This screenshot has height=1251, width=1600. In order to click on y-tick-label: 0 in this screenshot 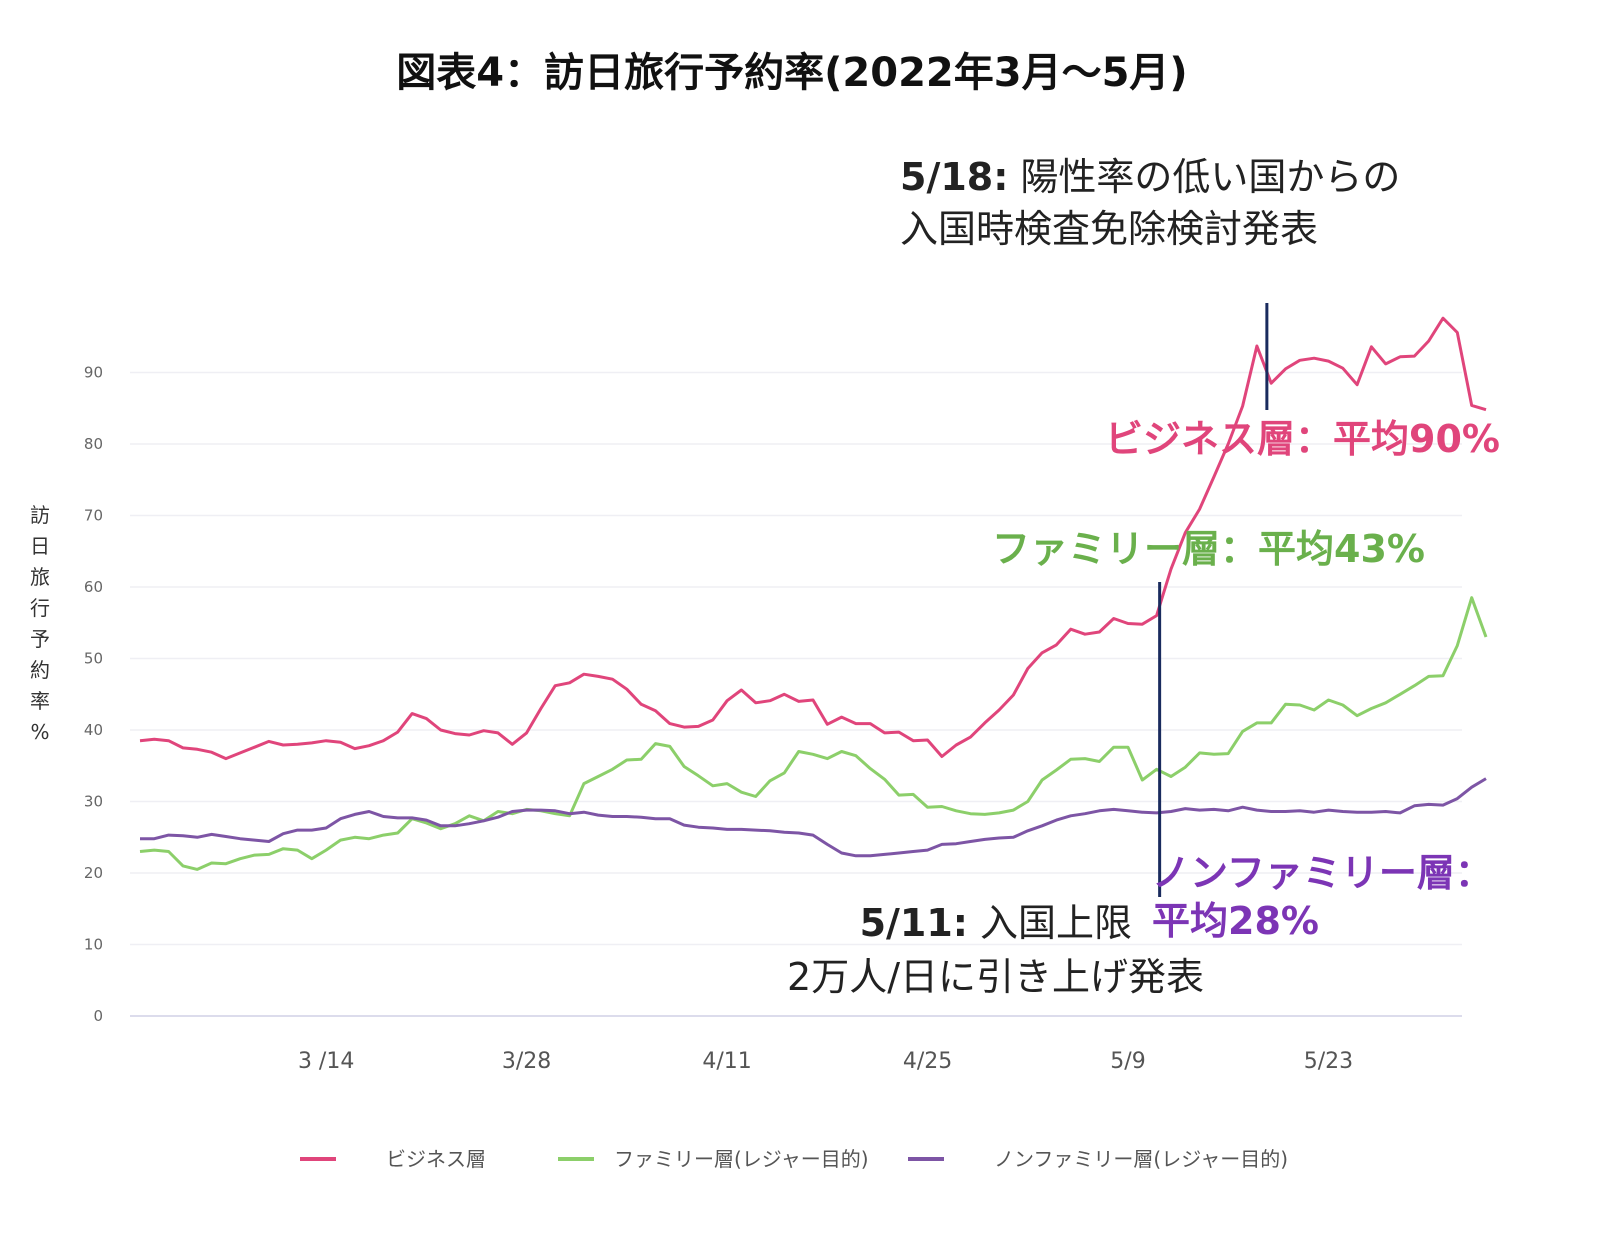, I will do `click(98, 1016)`.